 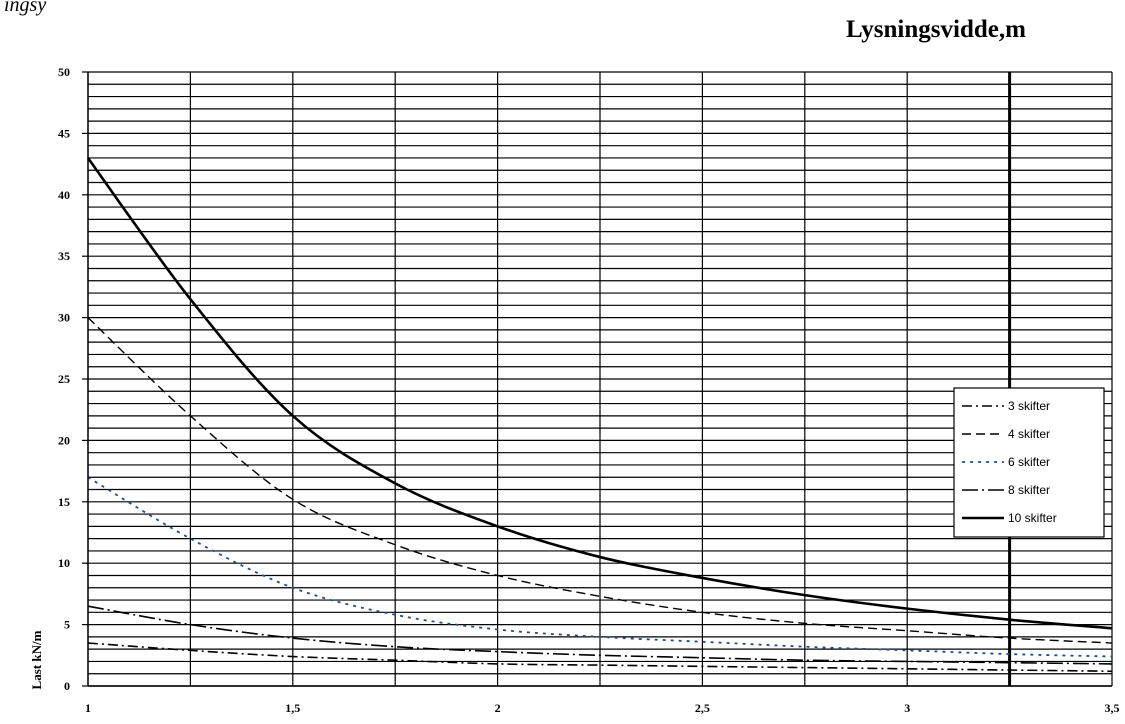 What do you see at coordinates (64, 72) in the screenshot?
I see `y-tick-label: 50` at bounding box center [64, 72].